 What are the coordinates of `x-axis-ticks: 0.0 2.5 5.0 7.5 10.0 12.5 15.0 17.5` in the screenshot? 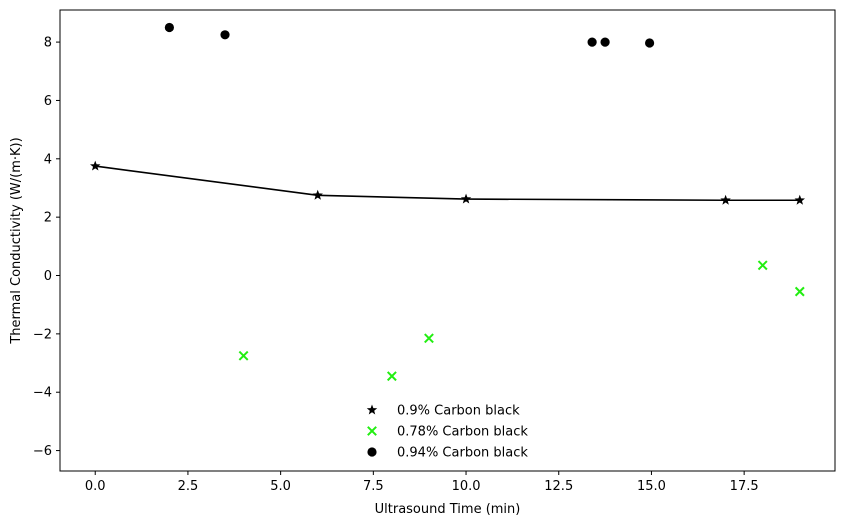 It's located at (422, 482).